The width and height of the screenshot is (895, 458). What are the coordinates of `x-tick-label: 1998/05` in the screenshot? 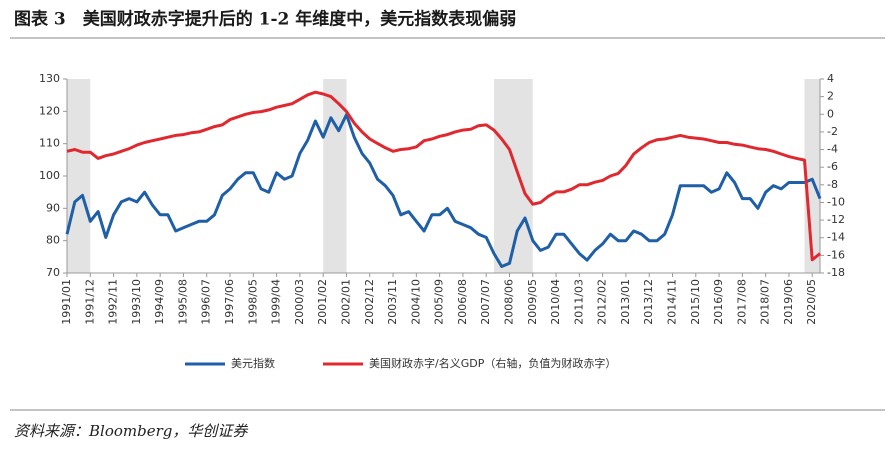 It's located at (252, 302).